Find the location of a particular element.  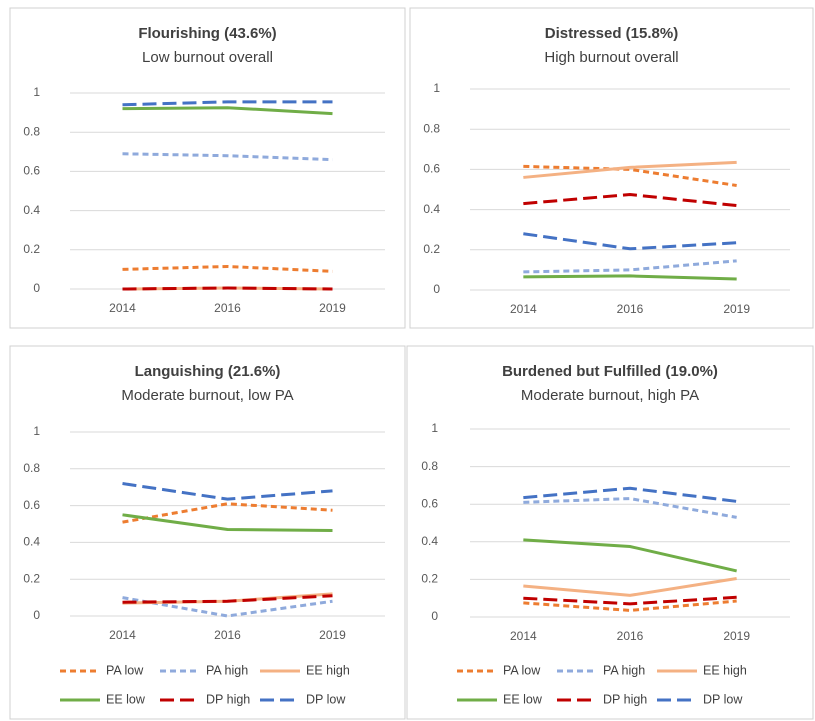

panel-title: Languishing (21.6%) is located at coordinates (208, 371).